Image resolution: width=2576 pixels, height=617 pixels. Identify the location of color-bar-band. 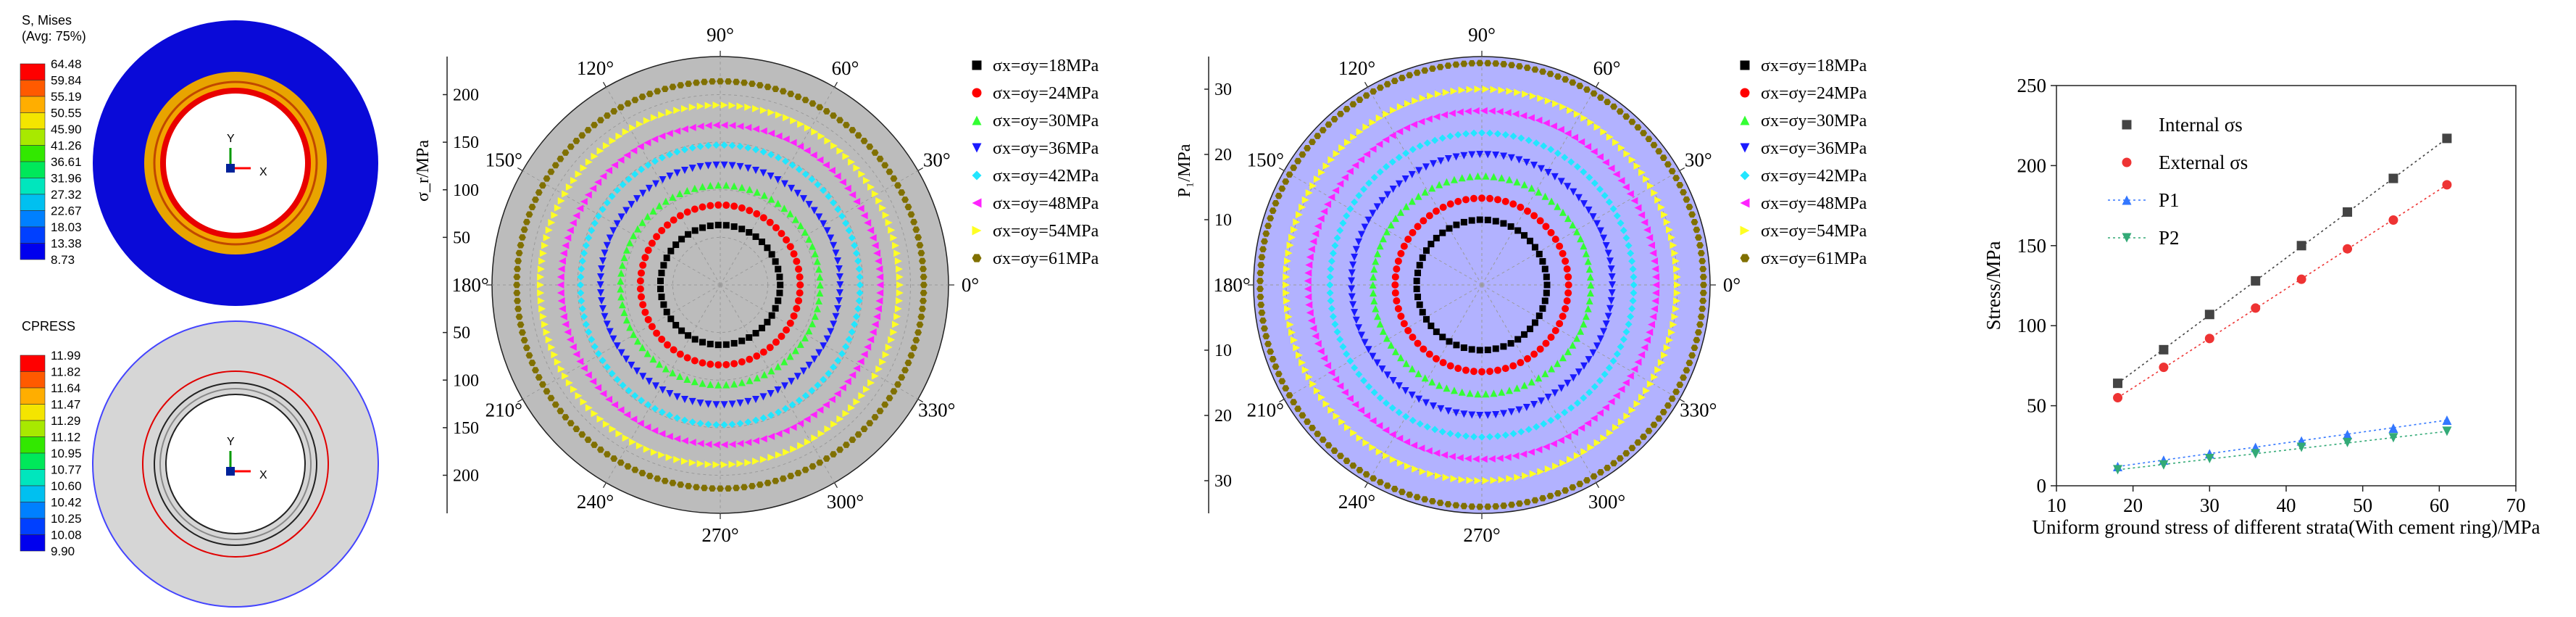
(33, 493).